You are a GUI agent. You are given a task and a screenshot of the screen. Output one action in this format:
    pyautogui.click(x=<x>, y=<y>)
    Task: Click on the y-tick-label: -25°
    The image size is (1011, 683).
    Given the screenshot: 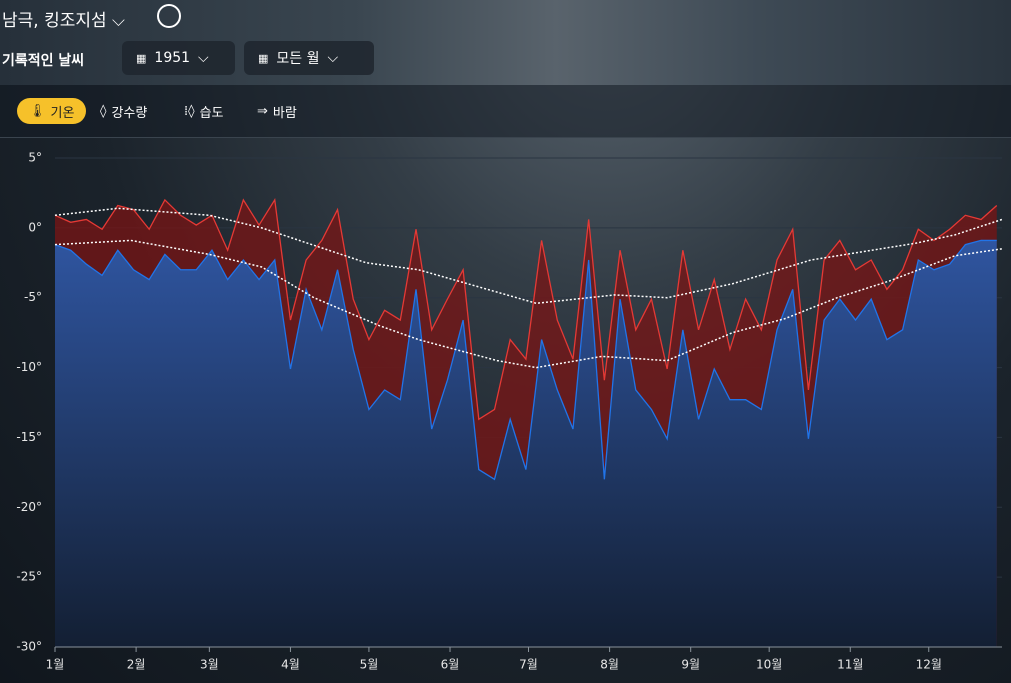 What is the action you would take?
    pyautogui.click(x=29, y=577)
    